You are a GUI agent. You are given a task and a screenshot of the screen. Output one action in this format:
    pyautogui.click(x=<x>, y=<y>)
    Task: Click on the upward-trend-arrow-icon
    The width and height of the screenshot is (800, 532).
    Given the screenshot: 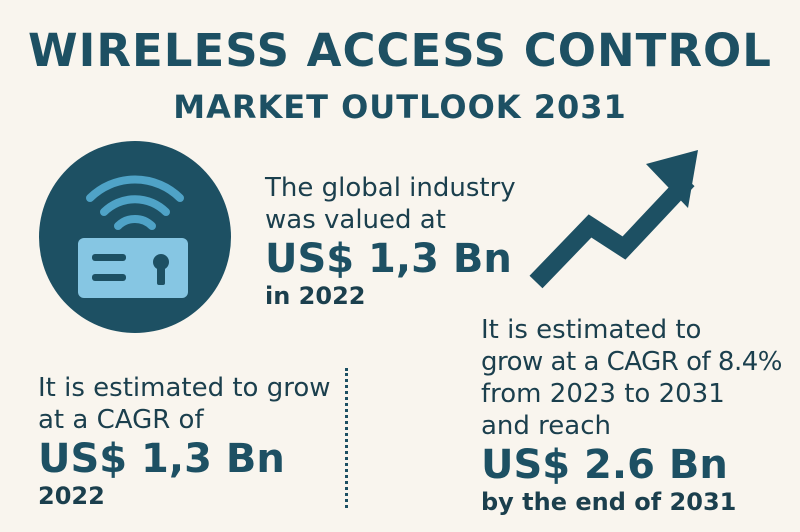 What is the action you would take?
    pyautogui.click(x=613, y=219)
    